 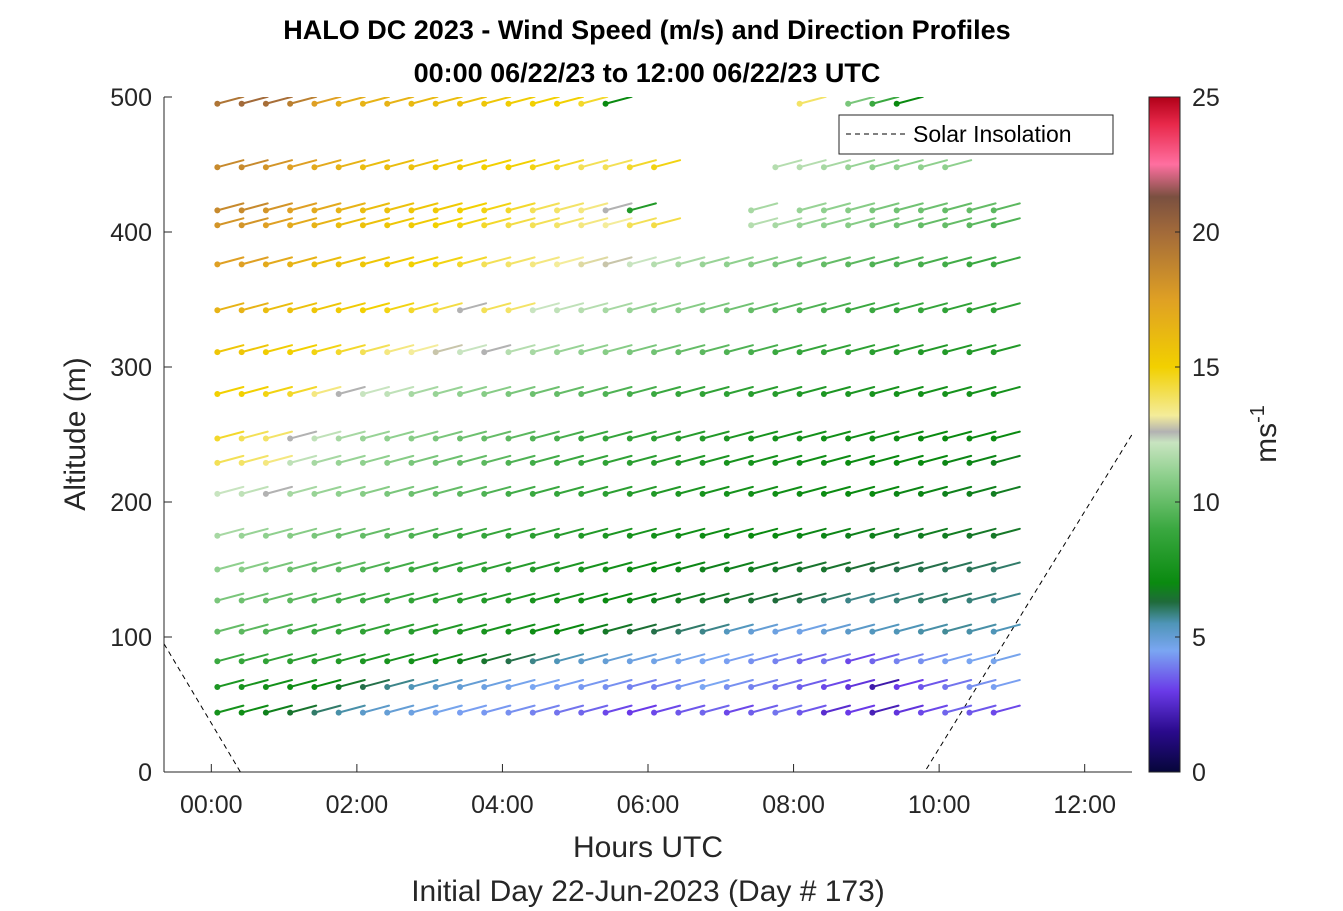 I want to click on y-tick-label: 300, so click(x=131, y=368).